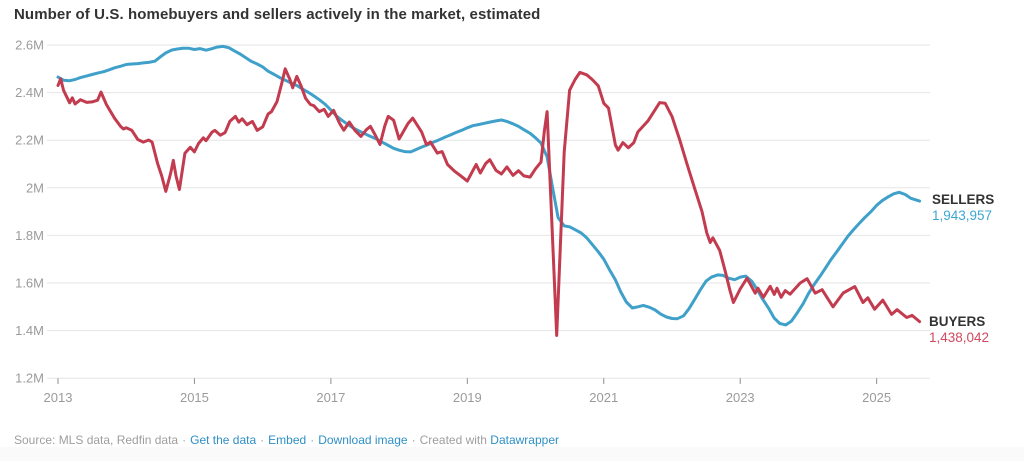 The height and width of the screenshot is (461, 1024). What do you see at coordinates (959, 337) in the screenshot?
I see `buyers-series-value: 1,438,042` at bounding box center [959, 337].